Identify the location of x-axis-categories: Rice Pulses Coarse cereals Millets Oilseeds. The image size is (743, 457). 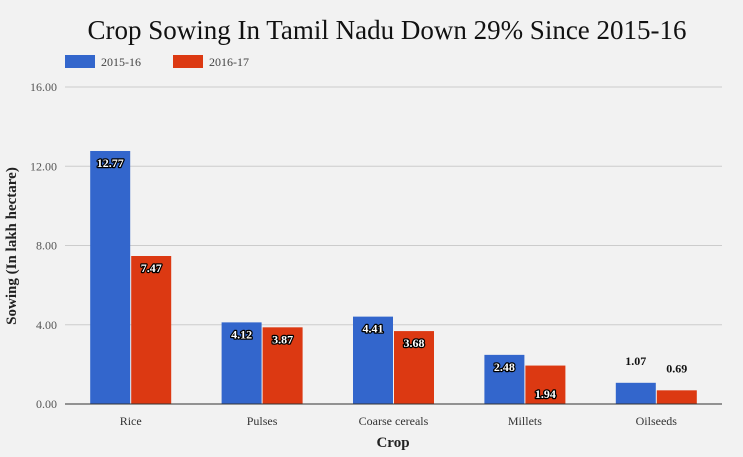
(399, 421).